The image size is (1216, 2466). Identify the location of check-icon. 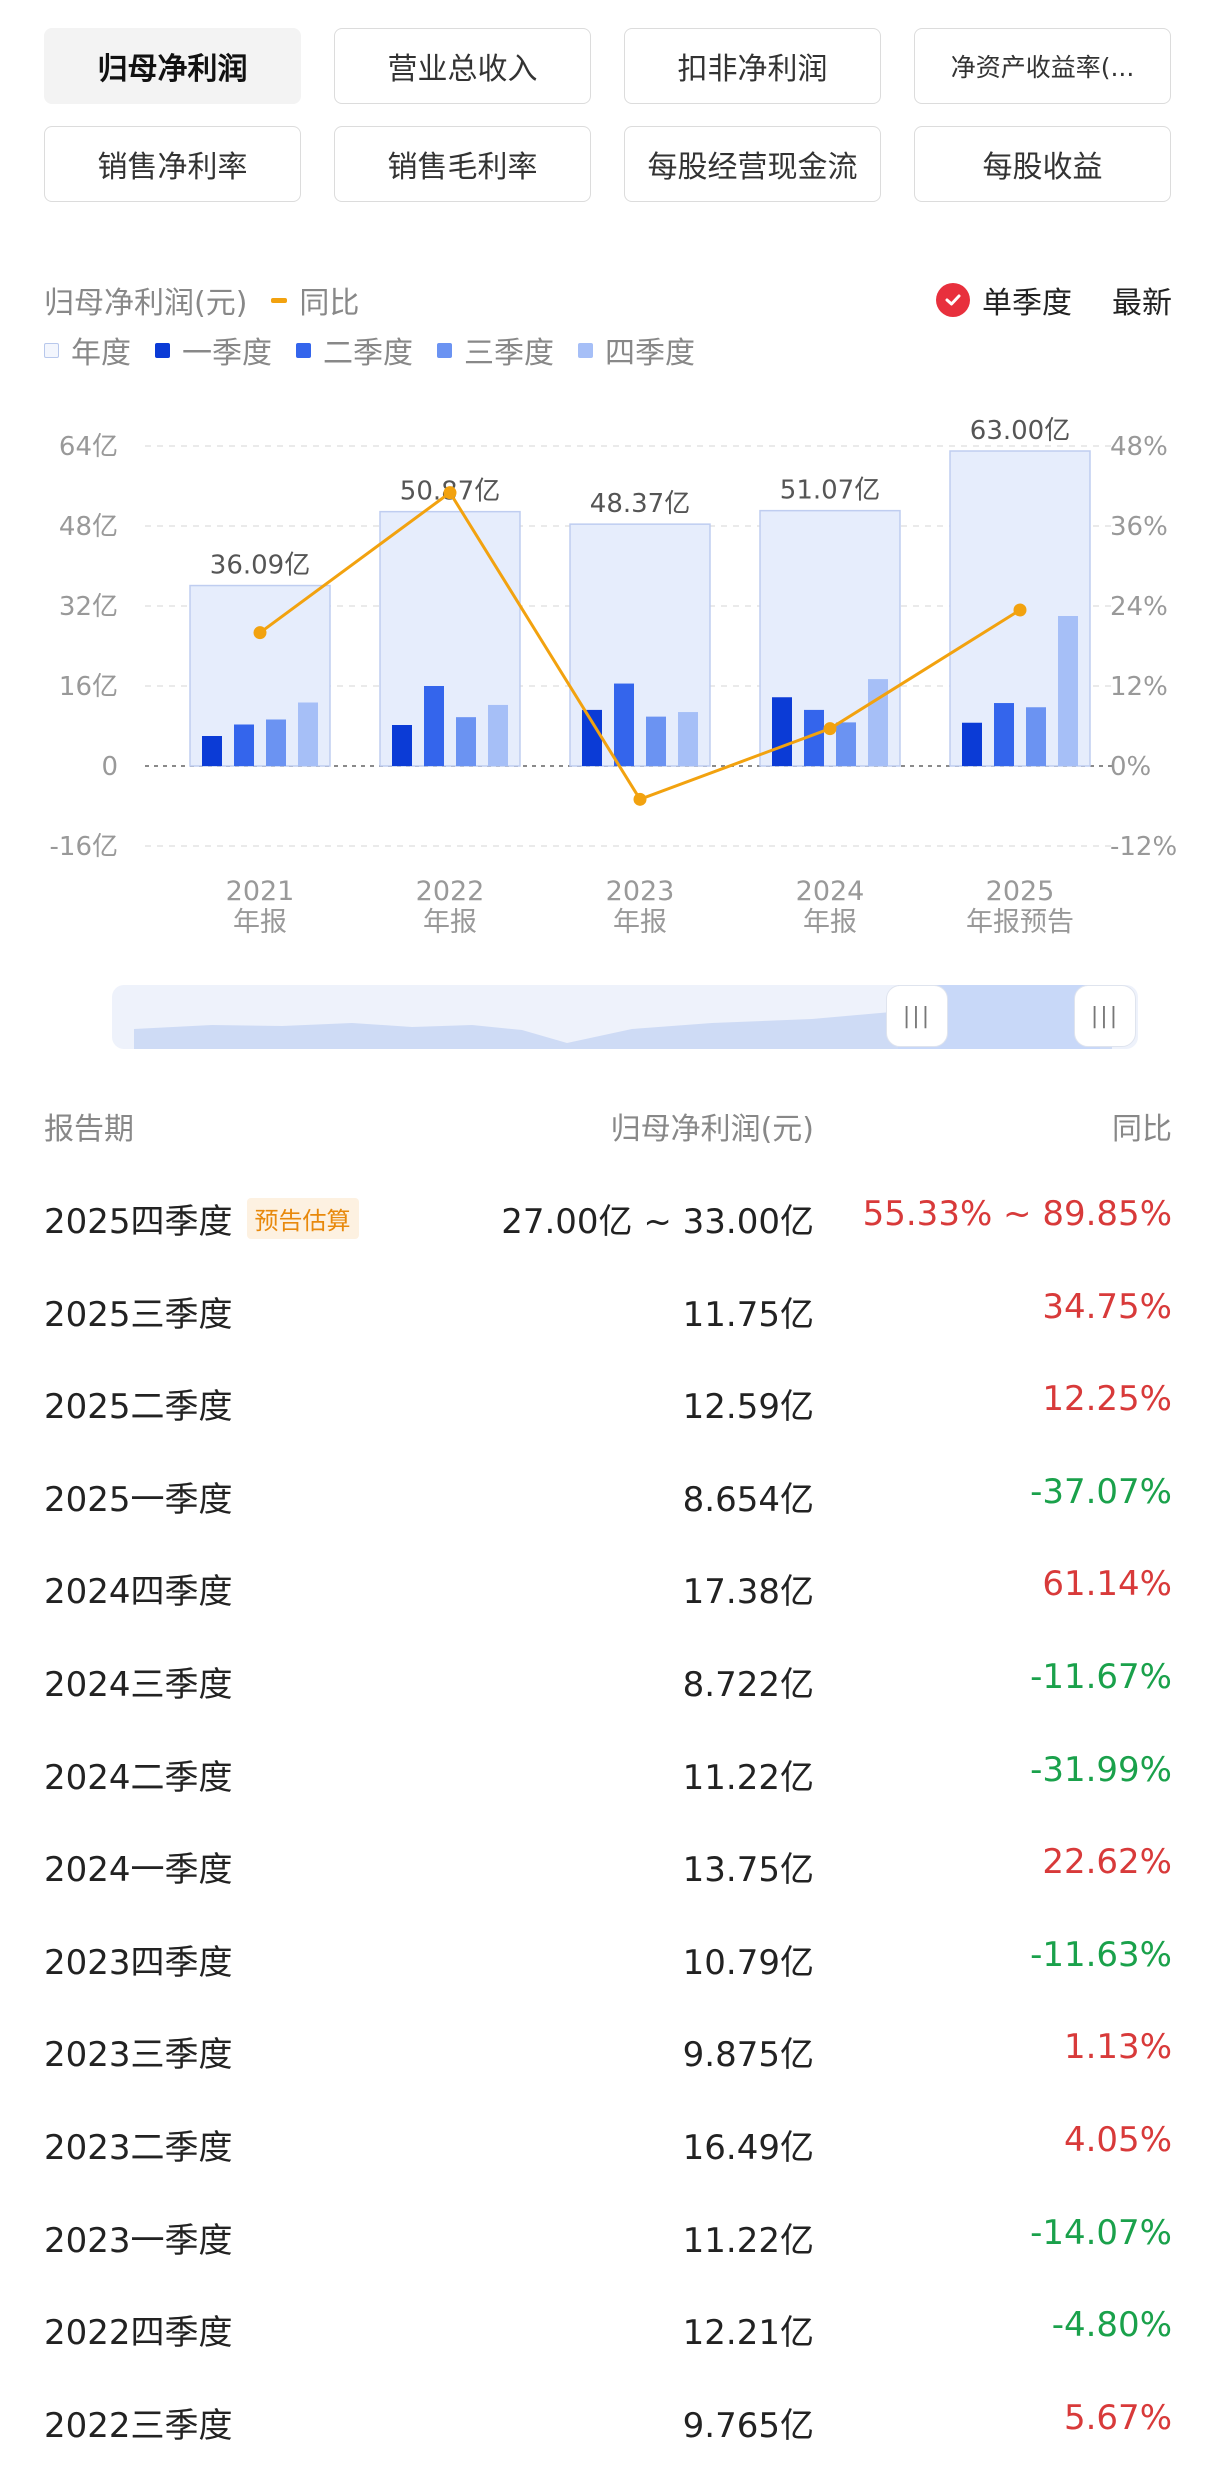
(953, 300).